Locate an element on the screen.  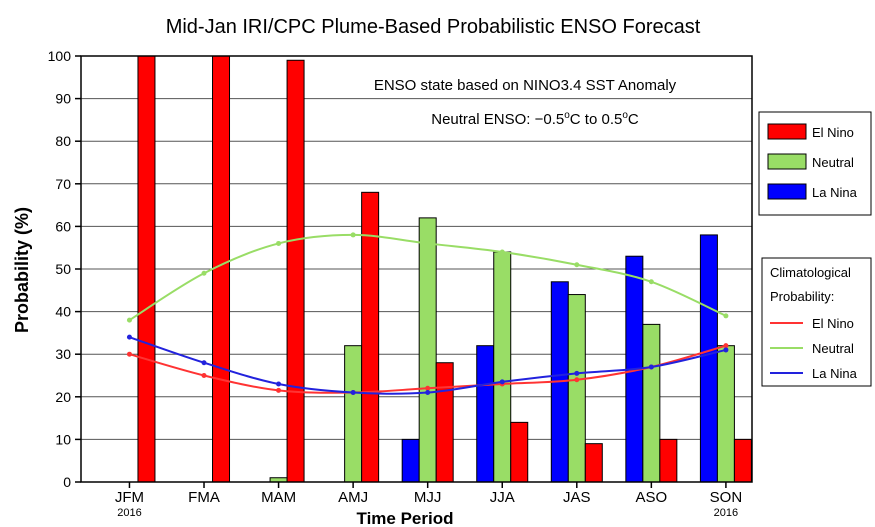
x-tick-label-jas: JAS is located at coordinates (577, 497).